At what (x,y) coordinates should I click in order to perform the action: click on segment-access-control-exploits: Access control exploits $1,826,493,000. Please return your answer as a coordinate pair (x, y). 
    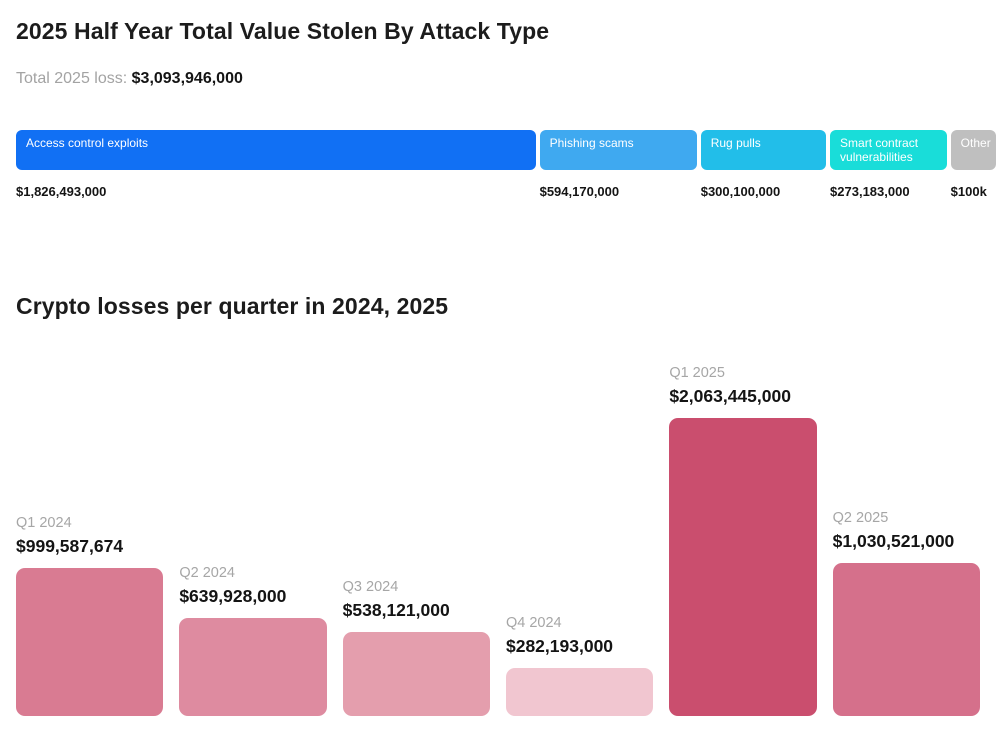
    Looking at the image, I should click on (276, 164).